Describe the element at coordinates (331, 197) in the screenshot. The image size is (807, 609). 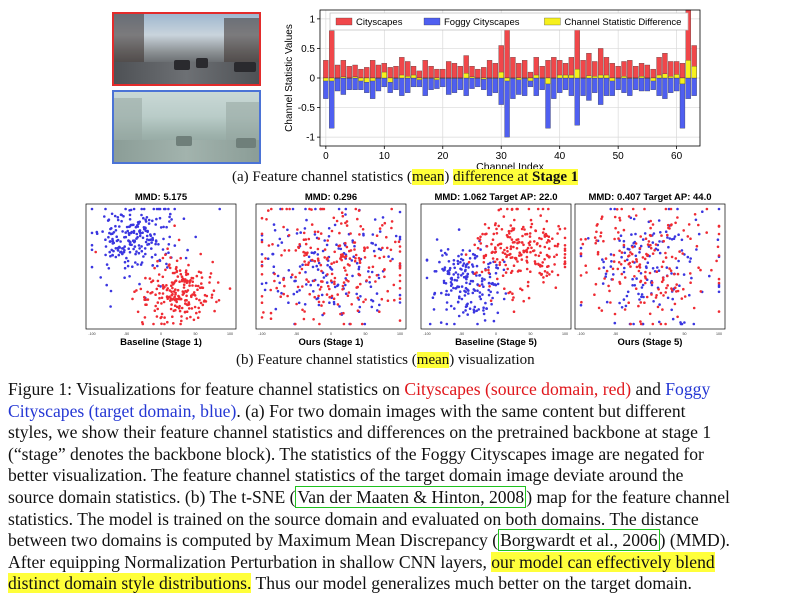
I see `tsne-title: MMD: 0.296` at that location.